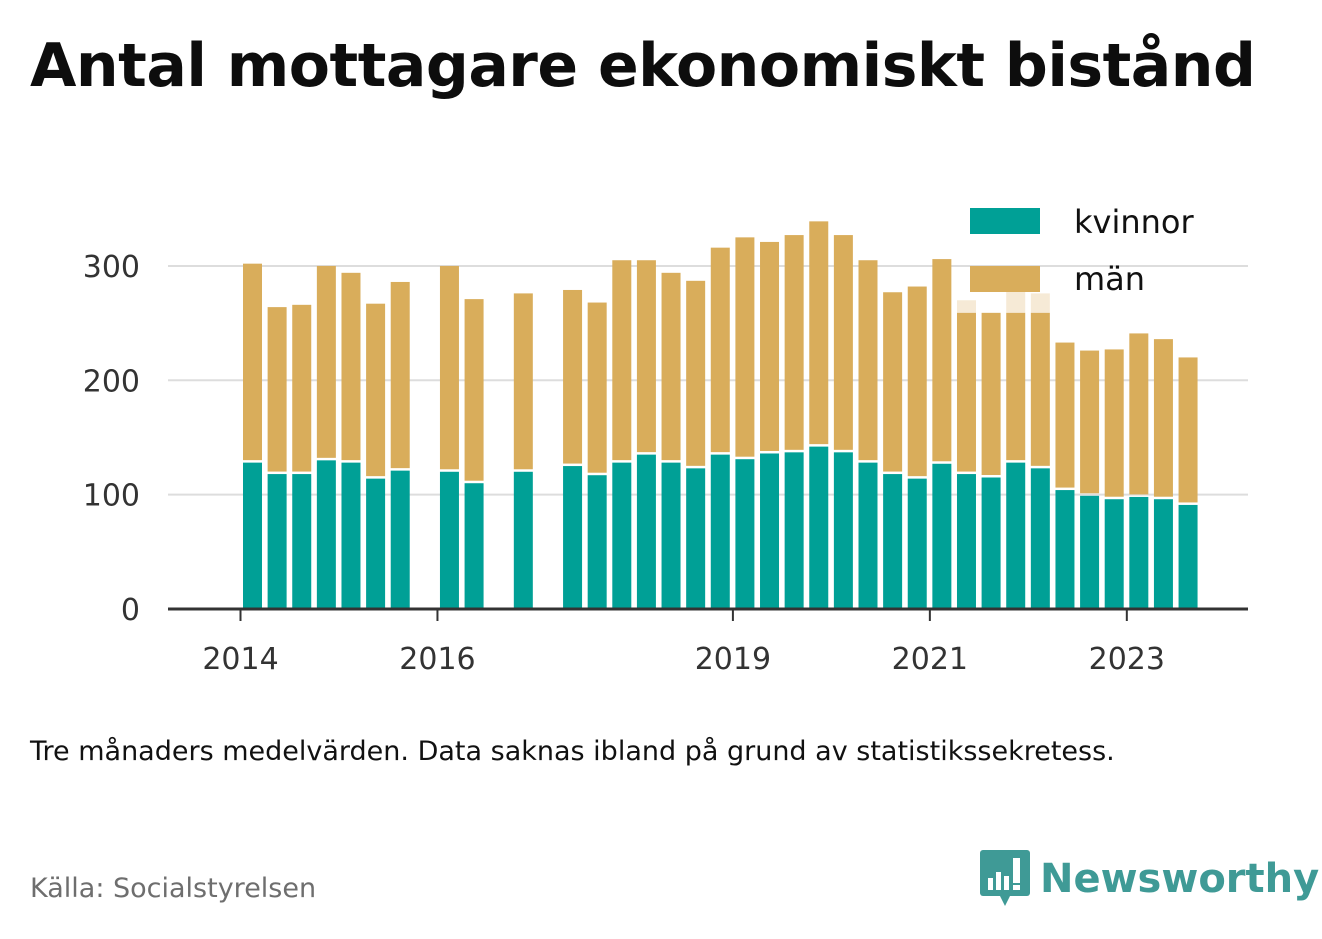 The width and height of the screenshot is (1322, 939). What do you see at coordinates (1109, 279) in the screenshot?
I see `legend-label-man: män` at bounding box center [1109, 279].